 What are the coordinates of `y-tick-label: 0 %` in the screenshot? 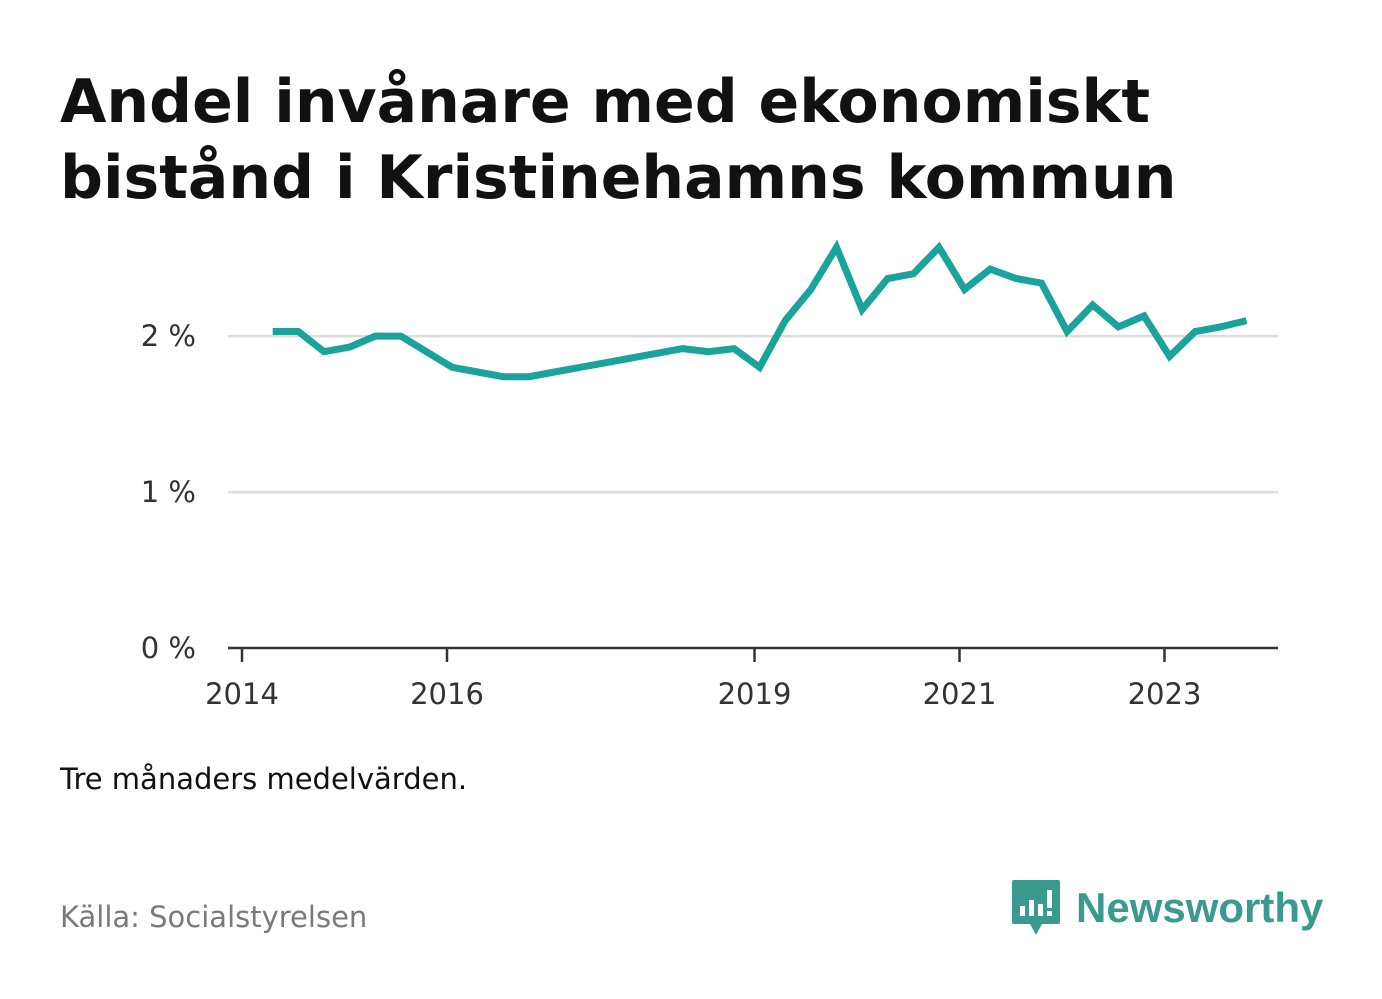 It's located at (168, 648).